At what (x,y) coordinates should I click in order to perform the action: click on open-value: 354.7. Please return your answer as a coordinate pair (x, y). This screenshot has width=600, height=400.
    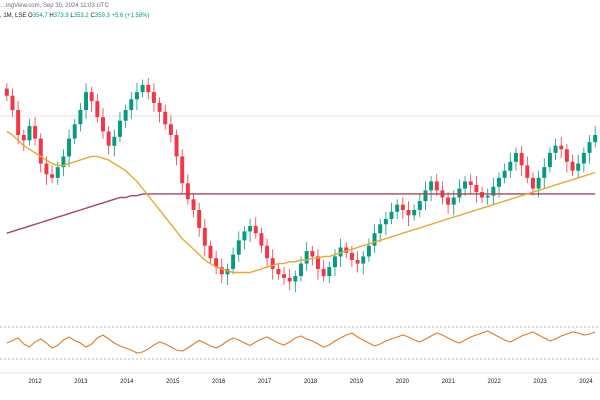
    Looking at the image, I should click on (40, 16).